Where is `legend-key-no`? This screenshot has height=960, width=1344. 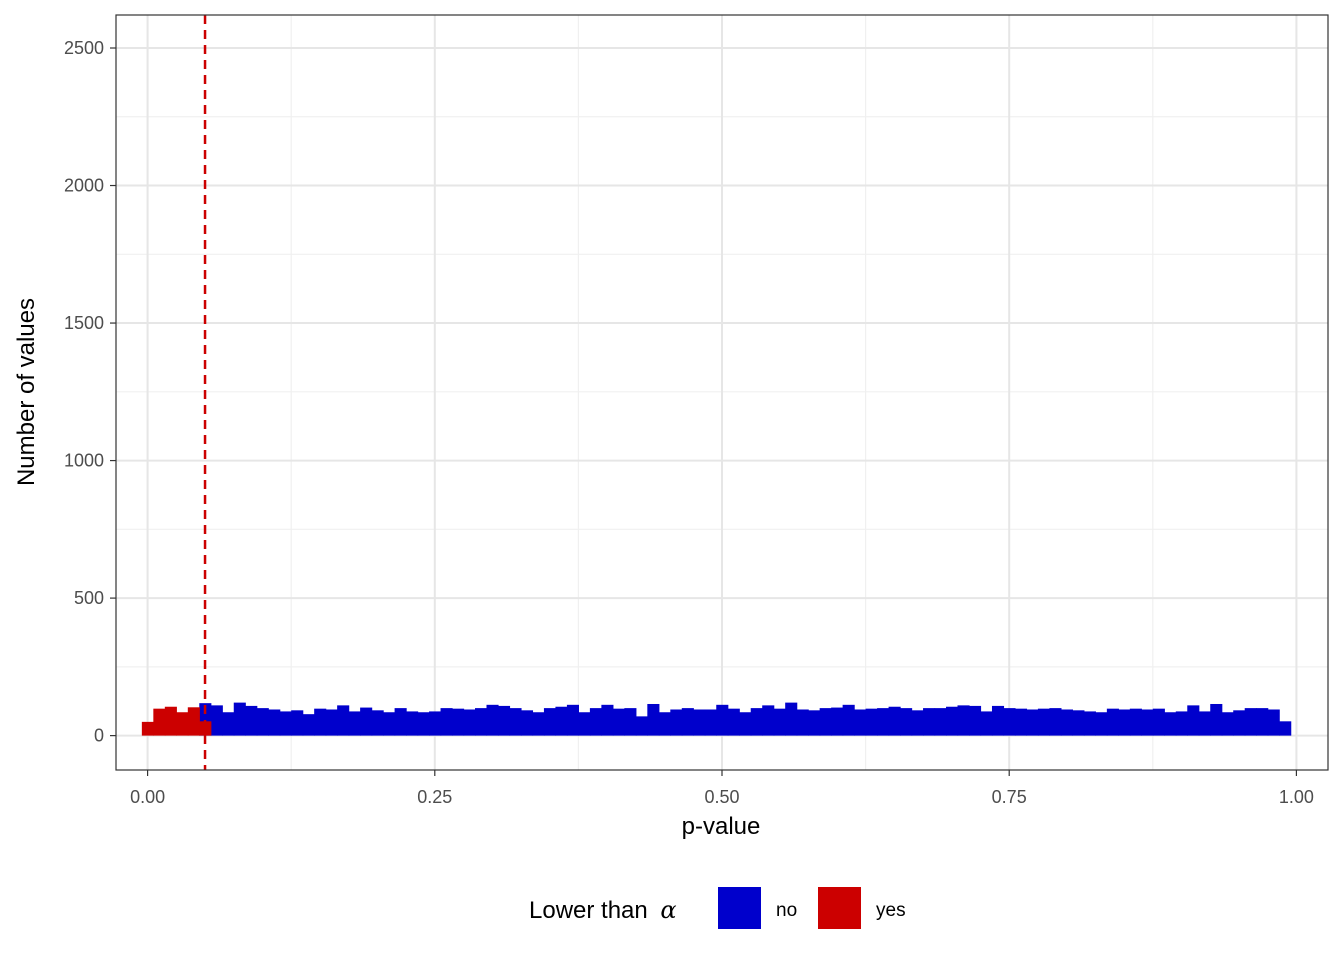
legend-key-no is located at coordinates (739, 908).